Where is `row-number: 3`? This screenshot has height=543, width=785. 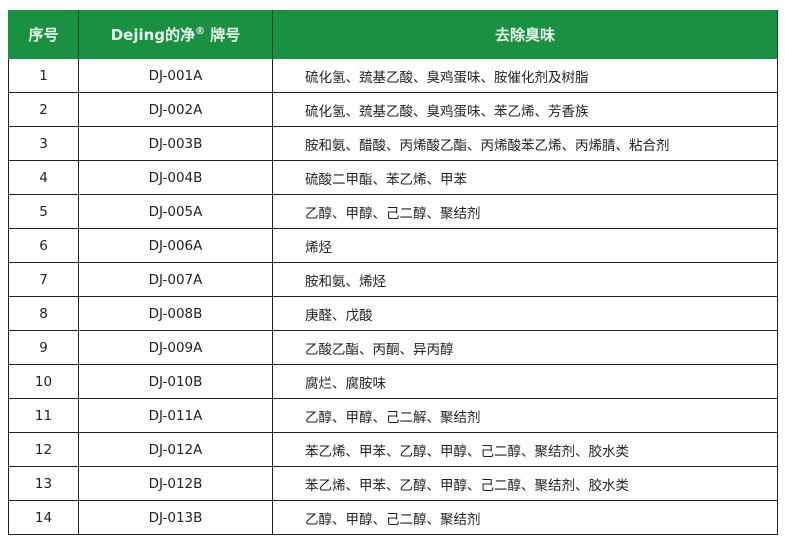 row-number: 3 is located at coordinates (43, 143).